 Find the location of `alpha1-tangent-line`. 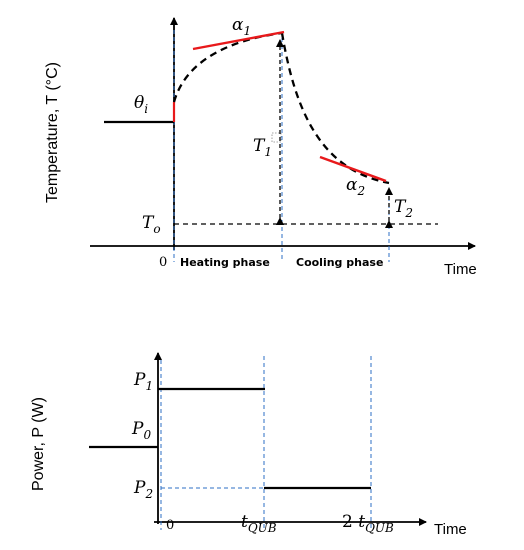

alpha1-tangent-line is located at coordinates (238, 40).